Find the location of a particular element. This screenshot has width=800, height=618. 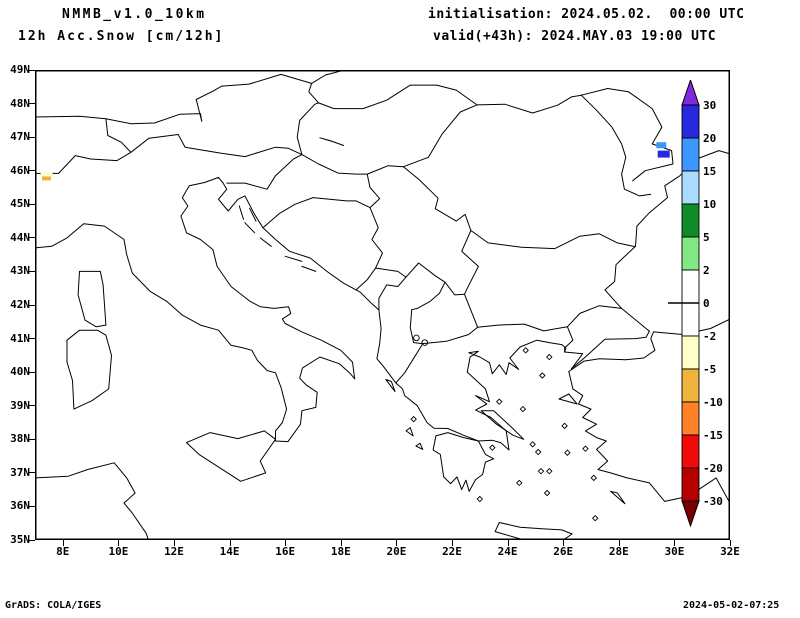

colorbar-label-2: 2 is located at coordinates (706, 270).